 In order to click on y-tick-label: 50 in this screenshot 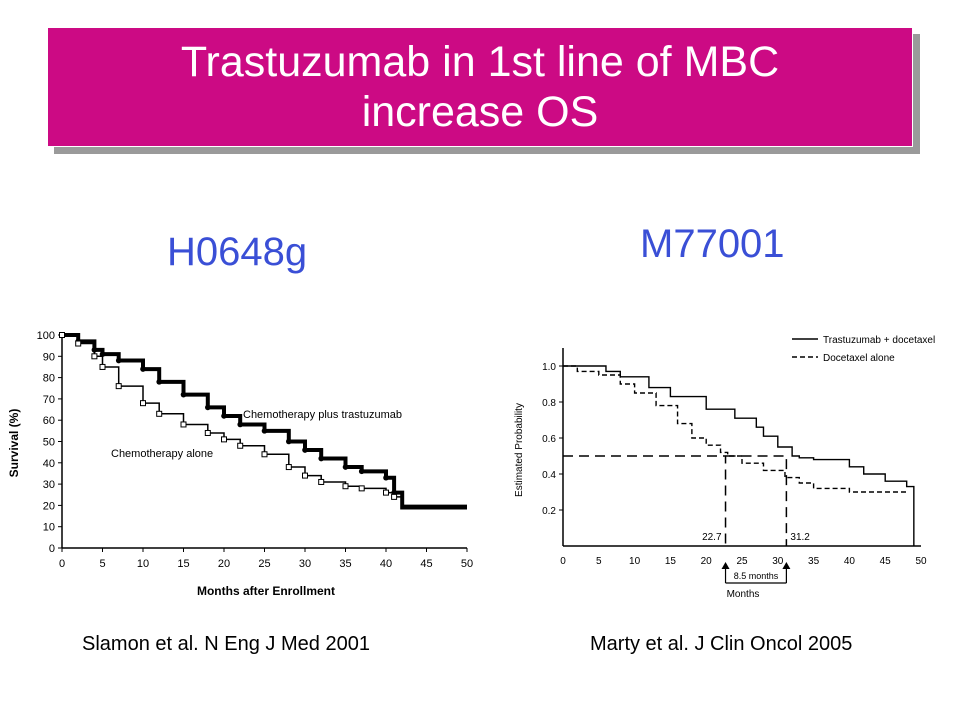, I will do `click(49, 443)`.